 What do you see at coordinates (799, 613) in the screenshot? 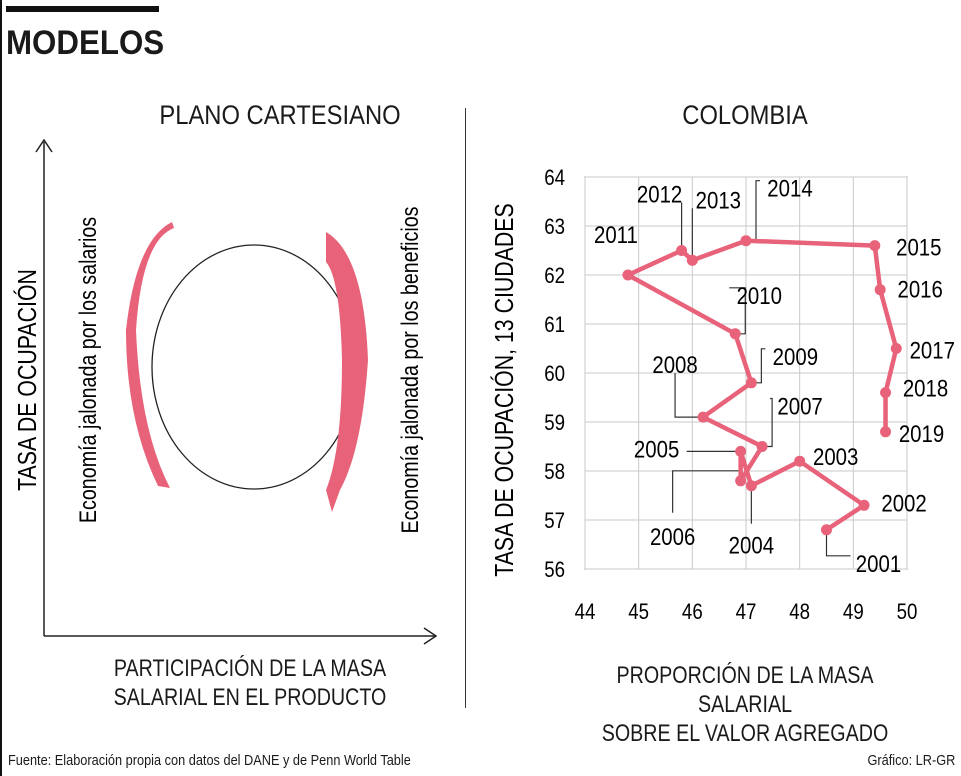
I see `x-tick-label: 48` at bounding box center [799, 613].